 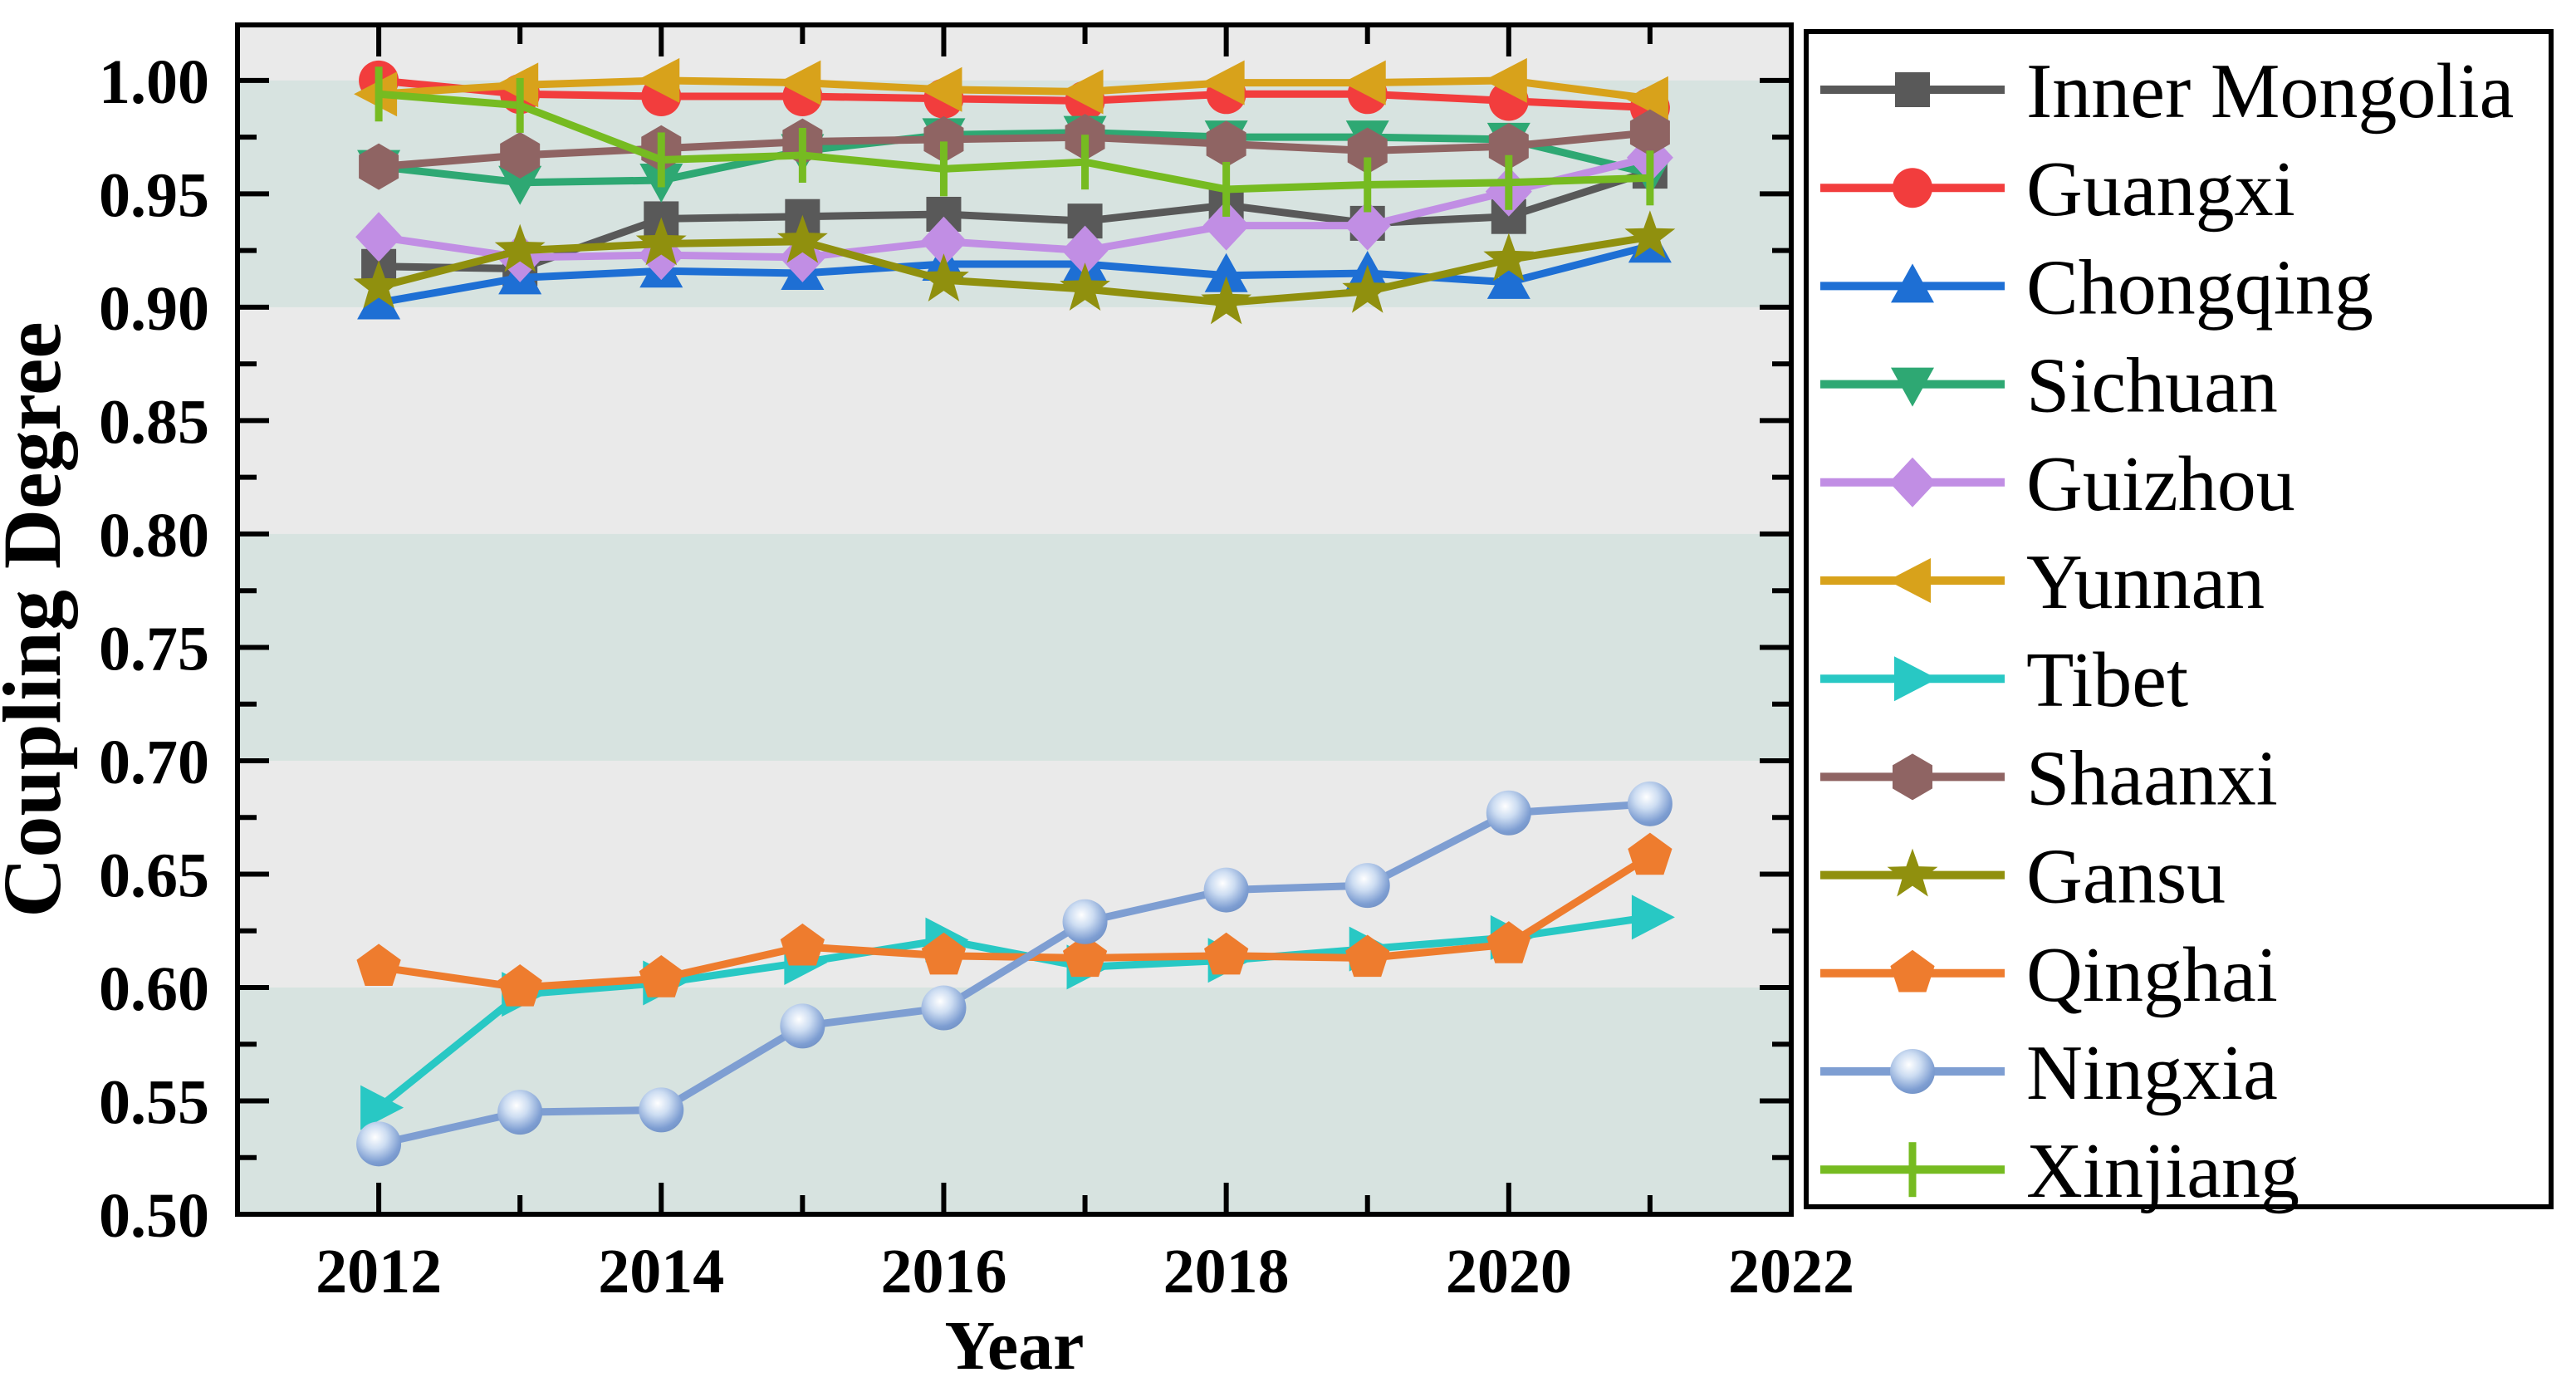 I want to click on legend-label-sichuan: Sichuan, so click(x=2152, y=386).